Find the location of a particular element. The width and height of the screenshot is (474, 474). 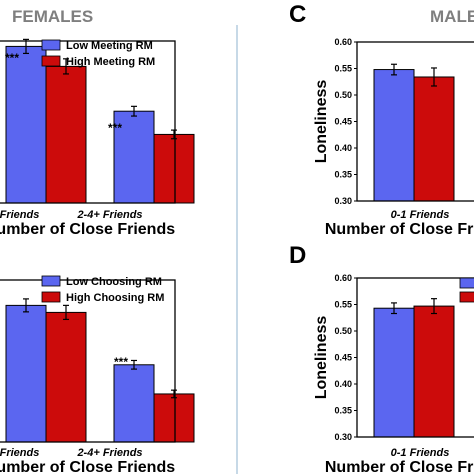

legend: Low Meeting RM High Meeting RM is located at coordinates (98, 53).